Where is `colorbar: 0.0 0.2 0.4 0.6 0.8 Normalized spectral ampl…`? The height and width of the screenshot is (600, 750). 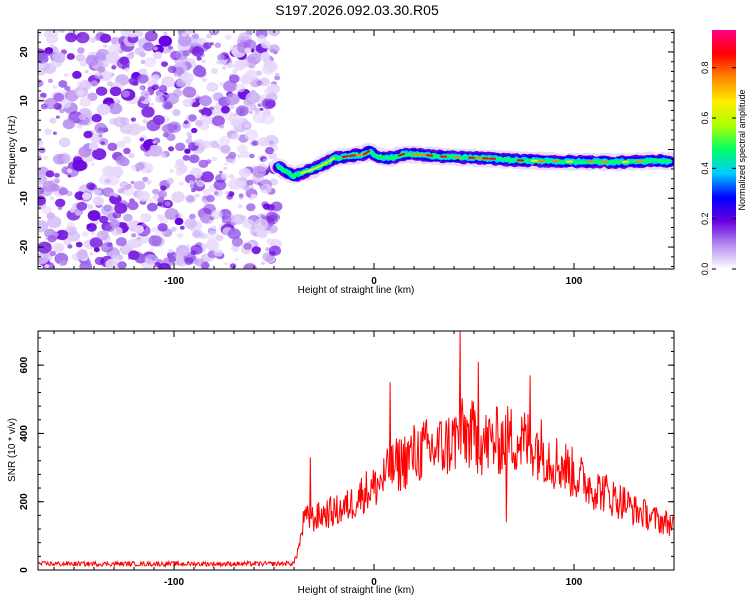
colorbar: 0.0 0.2 0.4 0.6 0.8 Normalized spectral ampl… is located at coordinates (723, 152).